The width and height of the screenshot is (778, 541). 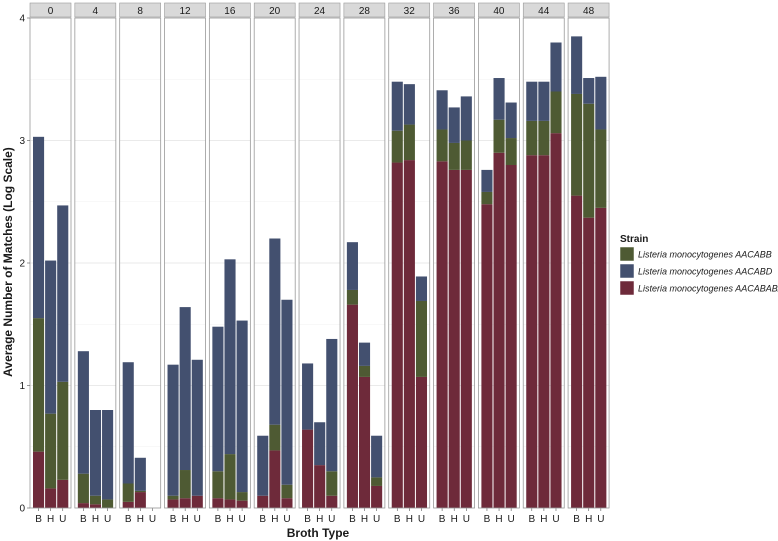 I want to click on facet-panel-12: 12 B H U, so click(x=185, y=263).